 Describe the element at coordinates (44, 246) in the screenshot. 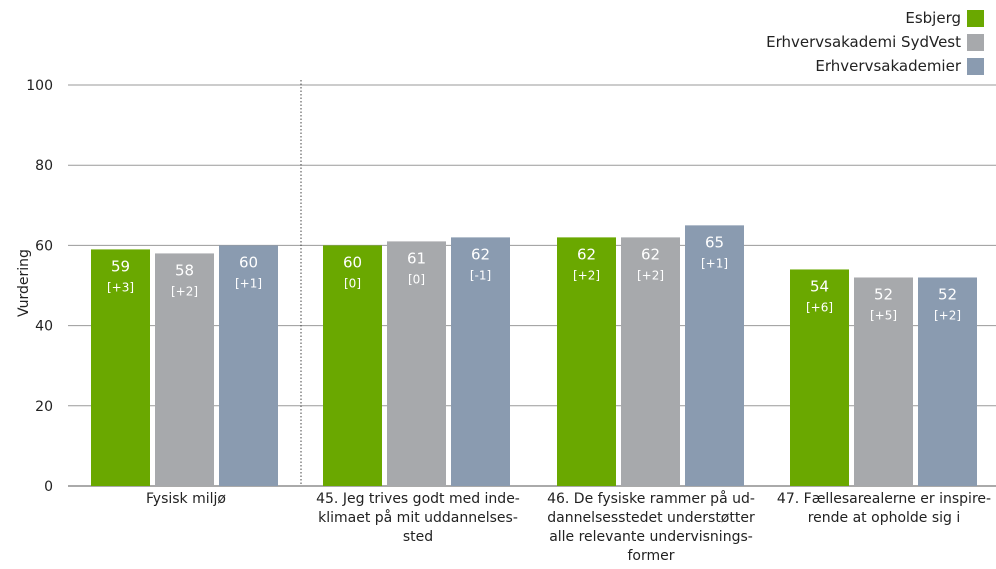

I see `y-tick-label: 60` at that location.